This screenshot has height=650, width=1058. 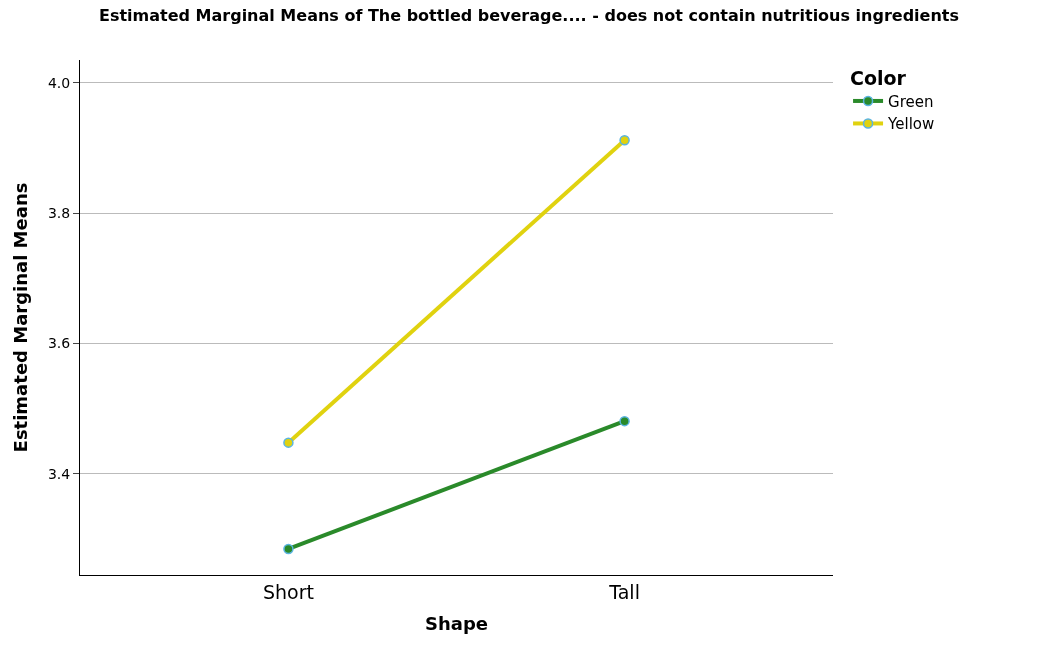 I want to click on legend-title: Color, so click(x=878, y=77).